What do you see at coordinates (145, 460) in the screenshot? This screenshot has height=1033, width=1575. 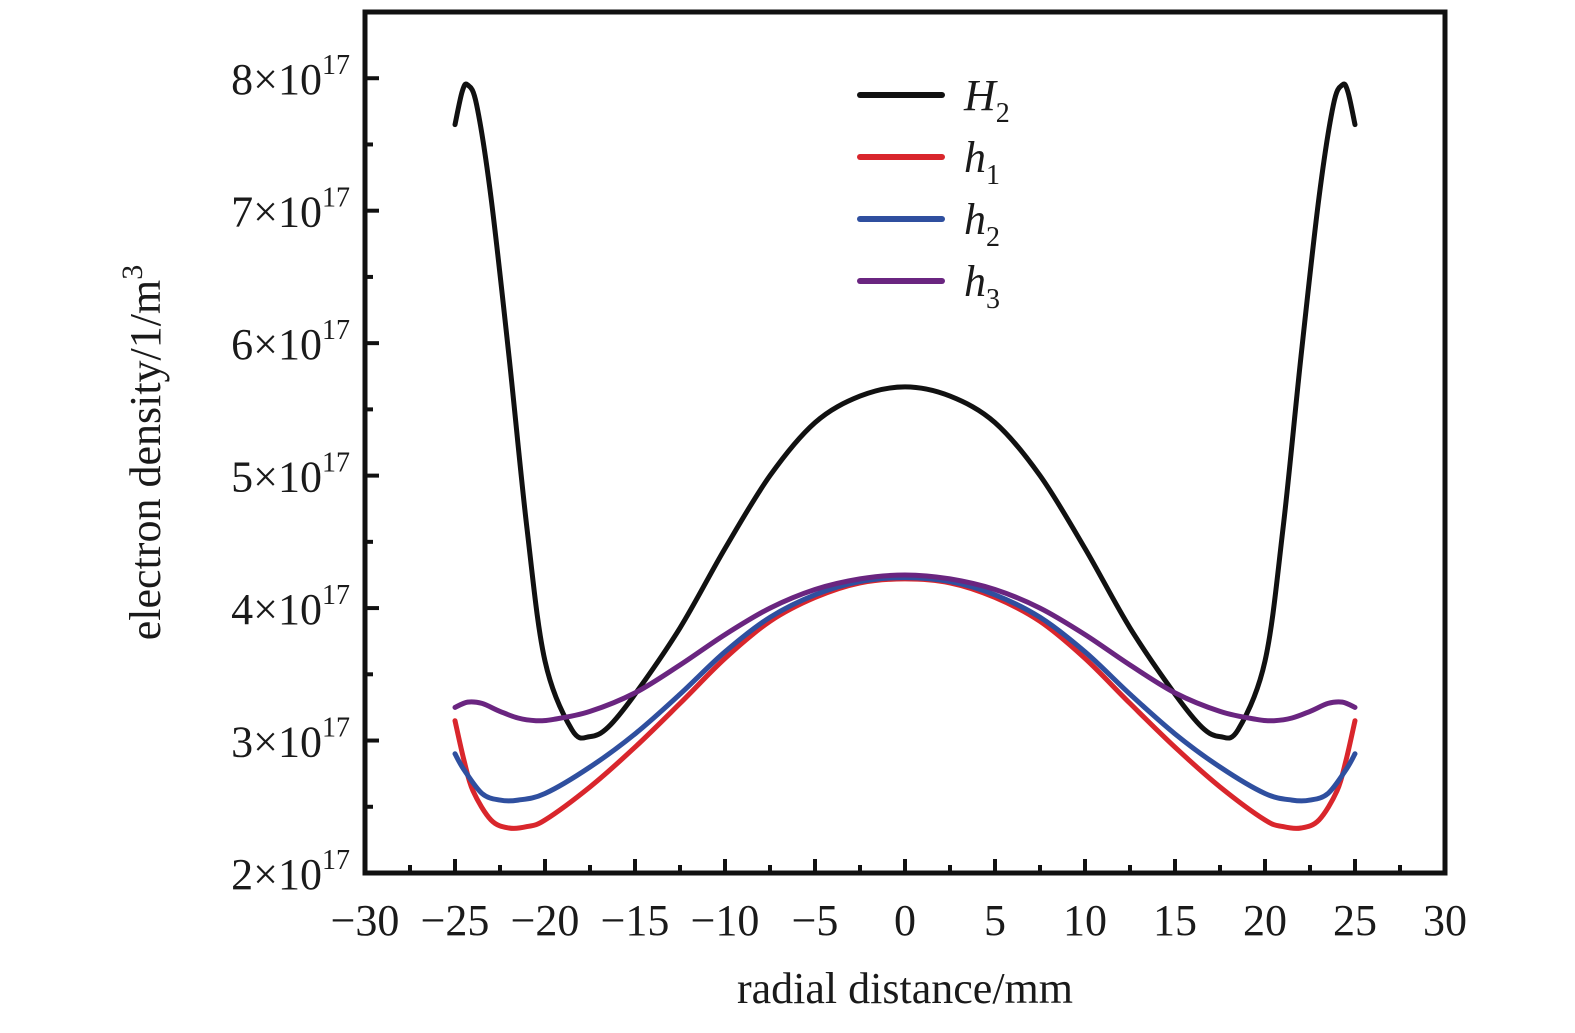 I see `y-axis-title-text: electron density/1/m` at bounding box center [145, 460].